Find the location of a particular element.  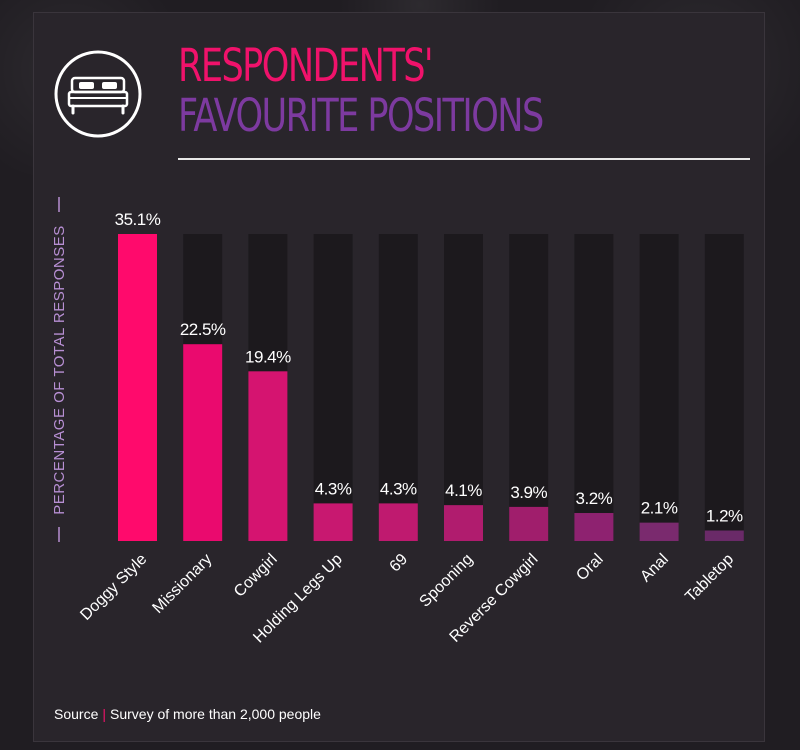

chart-title-line-2: FAVOURITE POSITIONS is located at coordinates (361, 115).